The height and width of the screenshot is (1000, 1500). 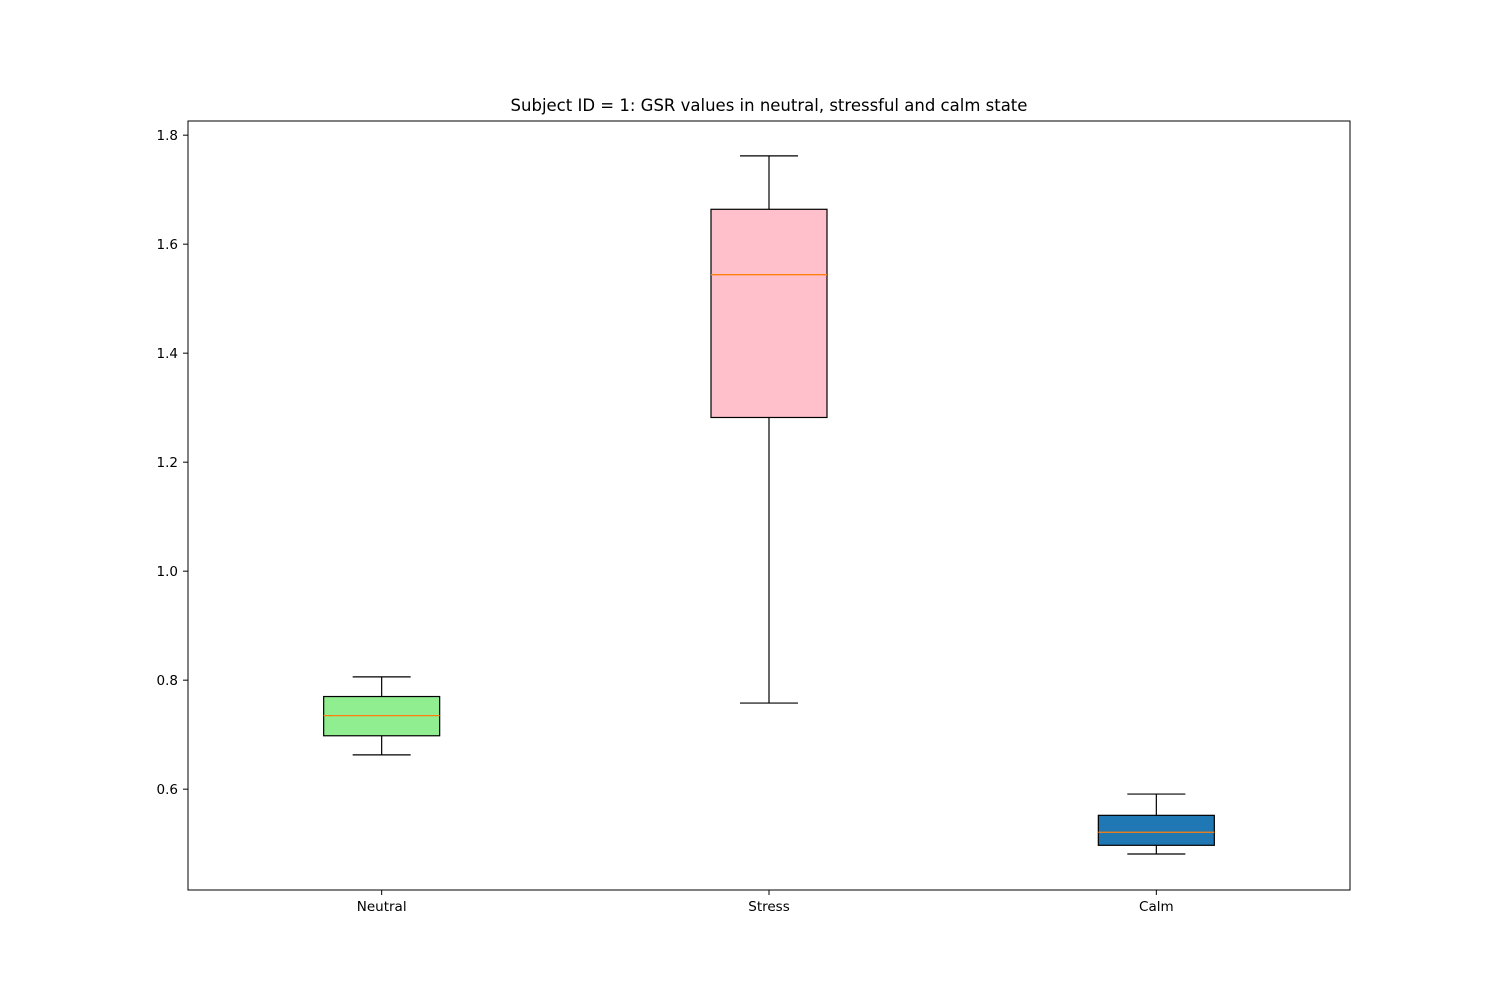 What do you see at coordinates (167, 572) in the screenshot?
I see `y-tick-label: 1.0` at bounding box center [167, 572].